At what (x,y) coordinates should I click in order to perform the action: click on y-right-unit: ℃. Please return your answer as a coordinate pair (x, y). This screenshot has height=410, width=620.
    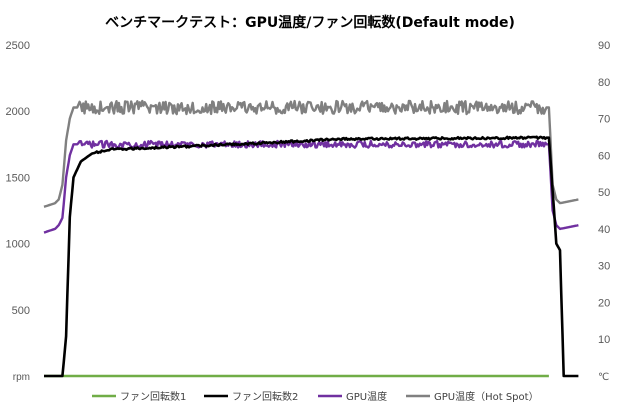
    Looking at the image, I should click on (603, 377).